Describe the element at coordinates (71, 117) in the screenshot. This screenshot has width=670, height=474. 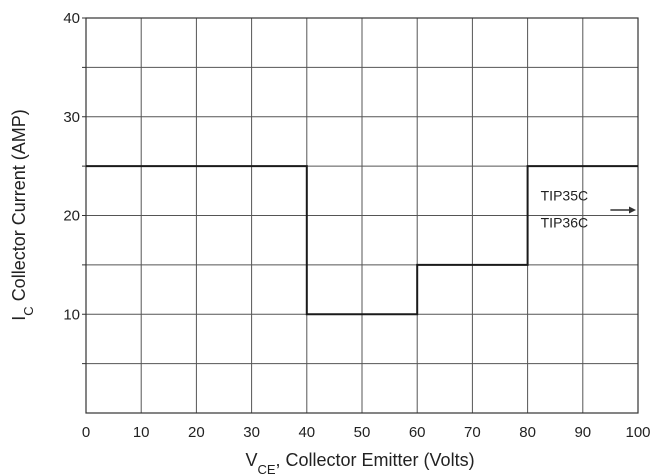
I see `y-tick-label: 30` at that location.